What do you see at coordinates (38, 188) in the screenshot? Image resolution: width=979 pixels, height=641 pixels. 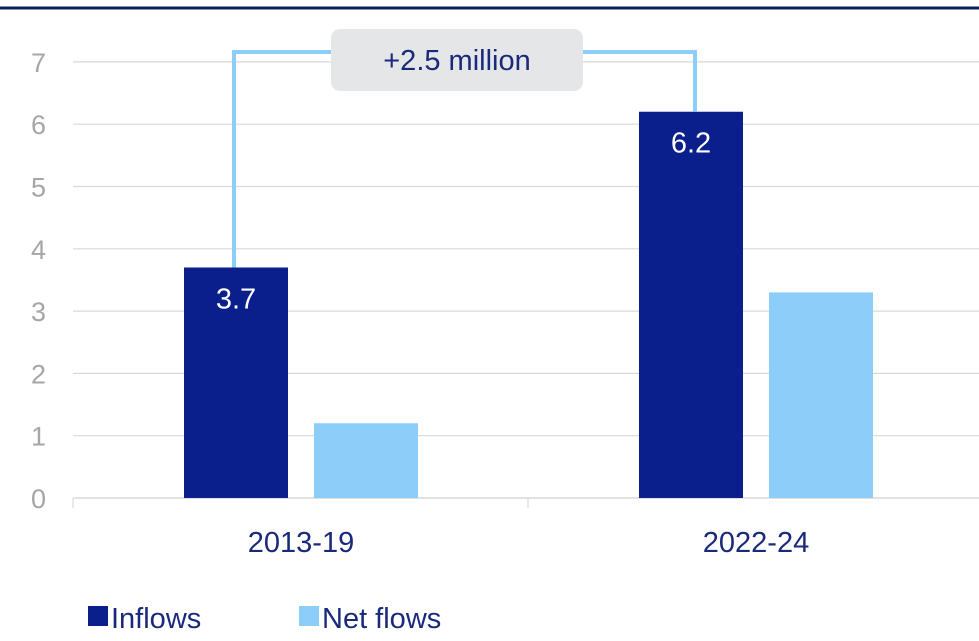 I see `y-tick-label: 5` at bounding box center [38, 188].